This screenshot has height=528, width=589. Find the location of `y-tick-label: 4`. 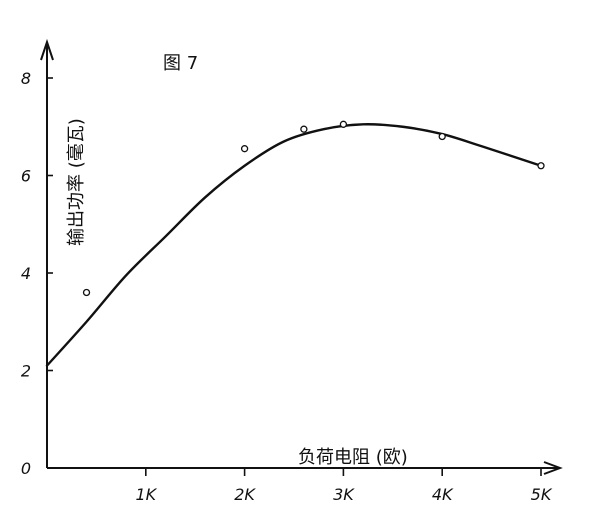

y-tick-label: 4 is located at coordinates (26, 273).